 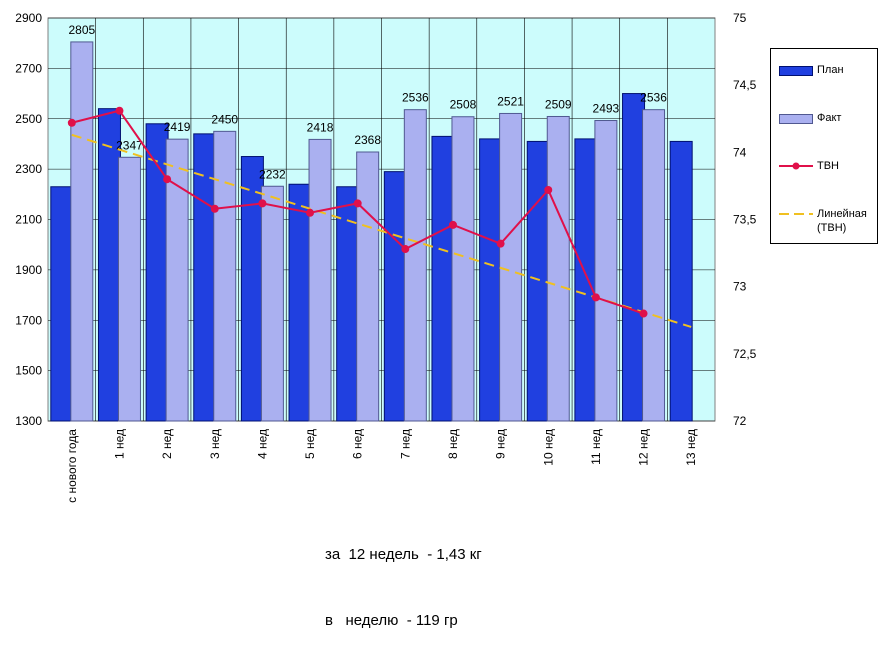 What do you see at coordinates (28, 220) in the screenshot?
I see `y-left-tick-label: 2100` at bounding box center [28, 220].